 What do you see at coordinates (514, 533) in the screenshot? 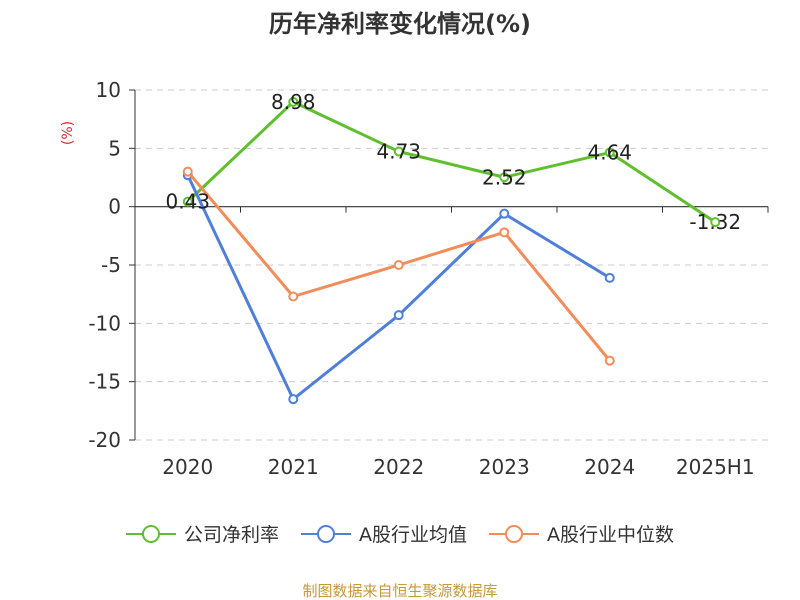
I see `legend-swatch-industry-median` at bounding box center [514, 533].